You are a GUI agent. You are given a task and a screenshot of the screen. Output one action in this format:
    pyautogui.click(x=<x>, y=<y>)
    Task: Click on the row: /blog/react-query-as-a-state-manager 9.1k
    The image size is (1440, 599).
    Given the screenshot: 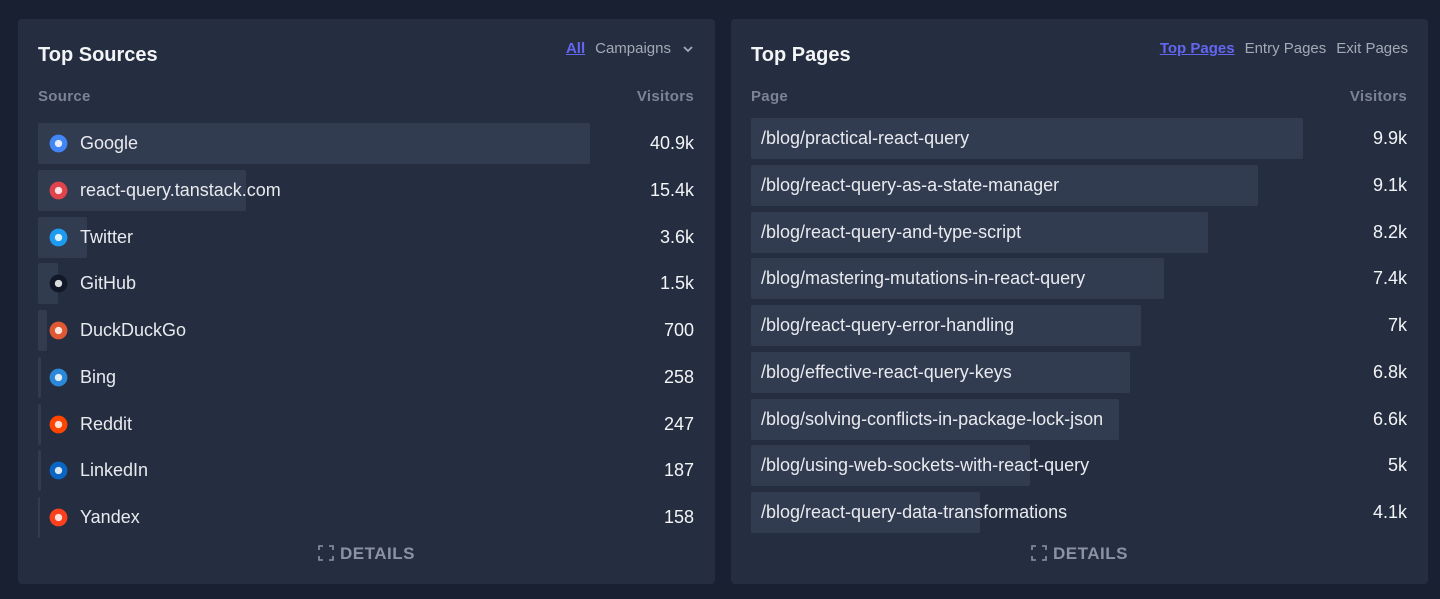 What is the action you would take?
    pyautogui.click(x=1079, y=185)
    